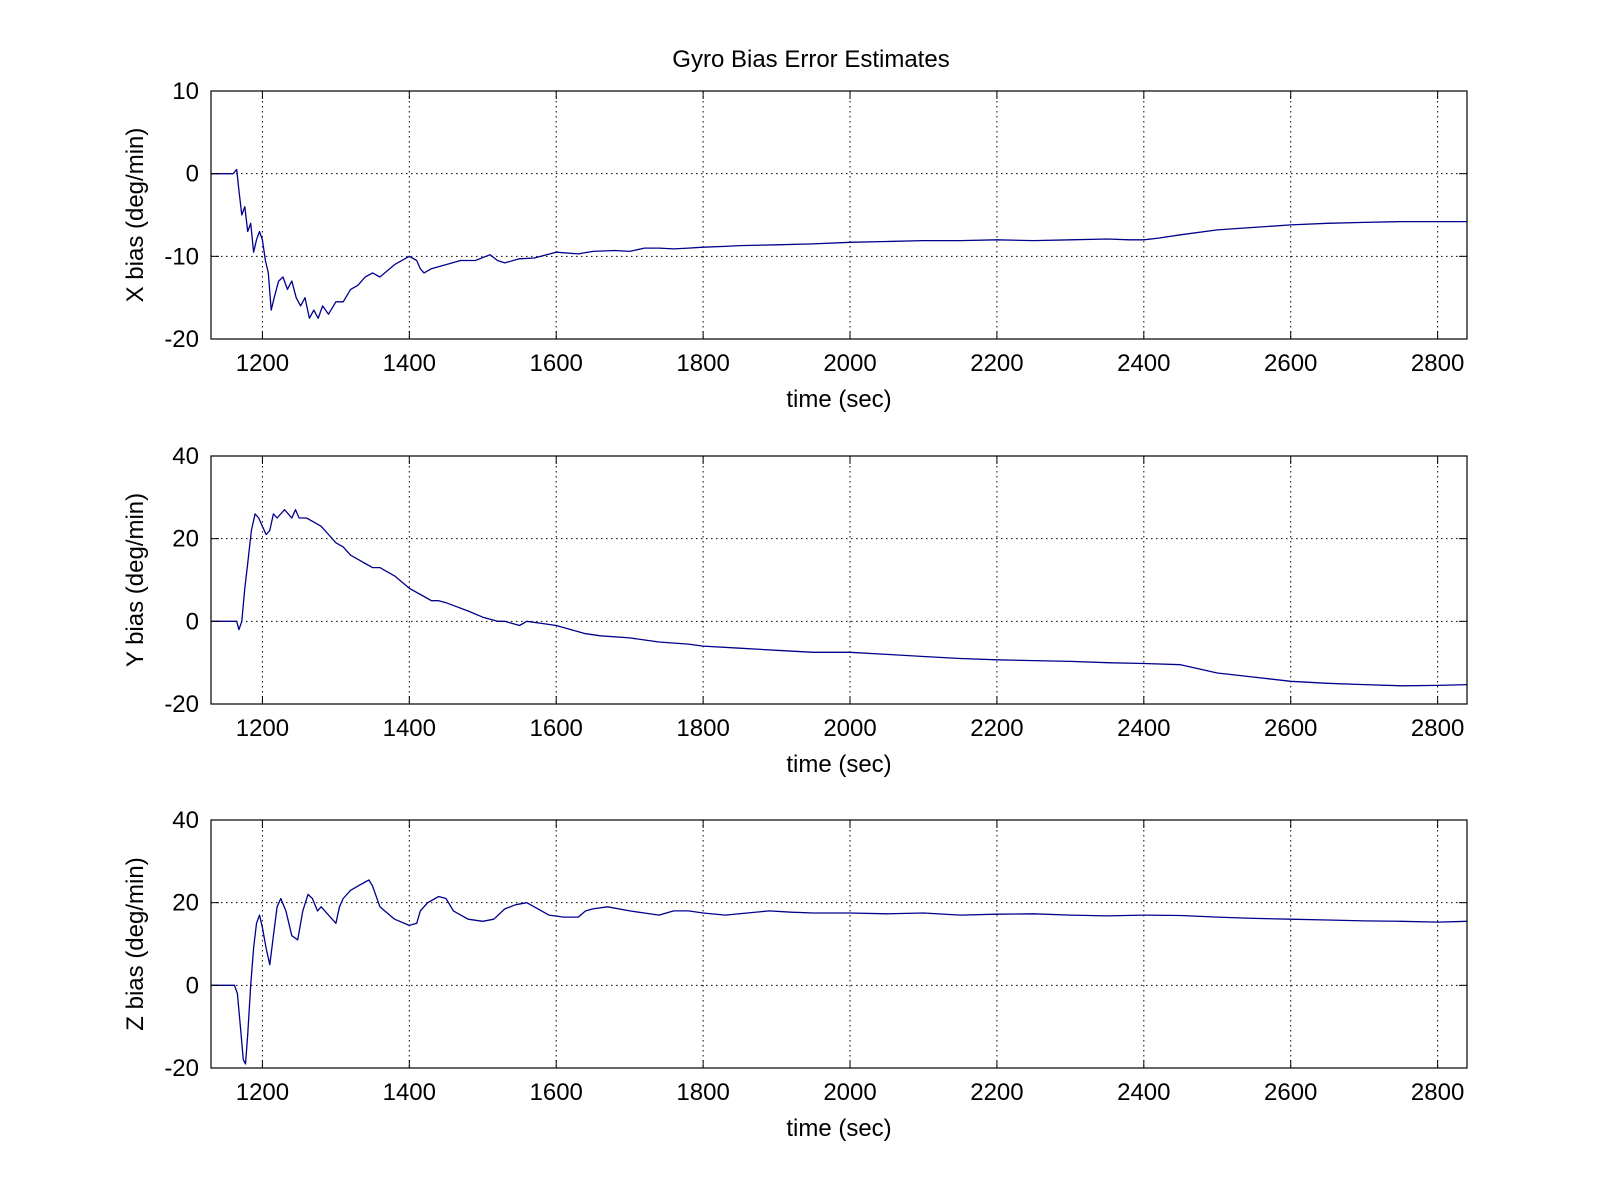 The width and height of the screenshot is (1601, 1200). What do you see at coordinates (1143, 363) in the screenshot?
I see `x-bias-x-tick-label: 2400` at bounding box center [1143, 363].